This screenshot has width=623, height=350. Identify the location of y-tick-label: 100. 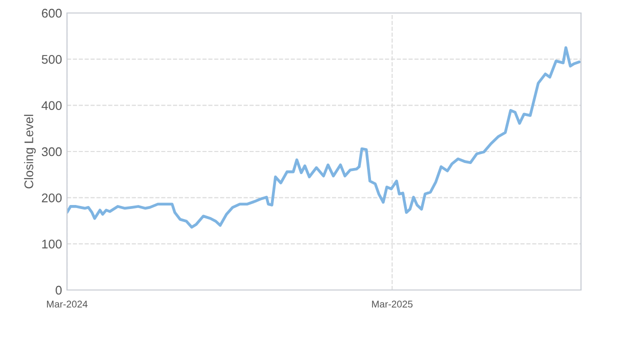
(52, 244).